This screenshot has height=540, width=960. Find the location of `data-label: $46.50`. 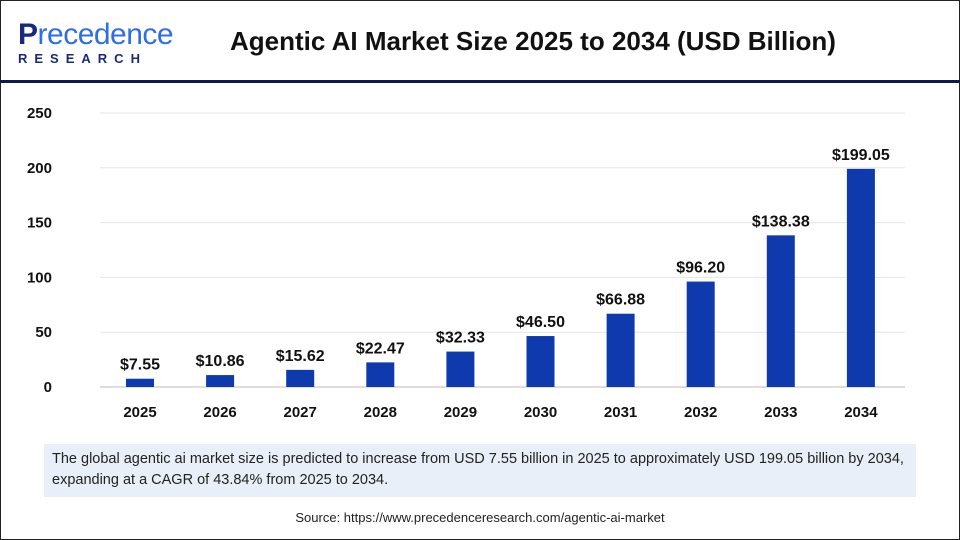

data-label: $46.50 is located at coordinates (540, 322).